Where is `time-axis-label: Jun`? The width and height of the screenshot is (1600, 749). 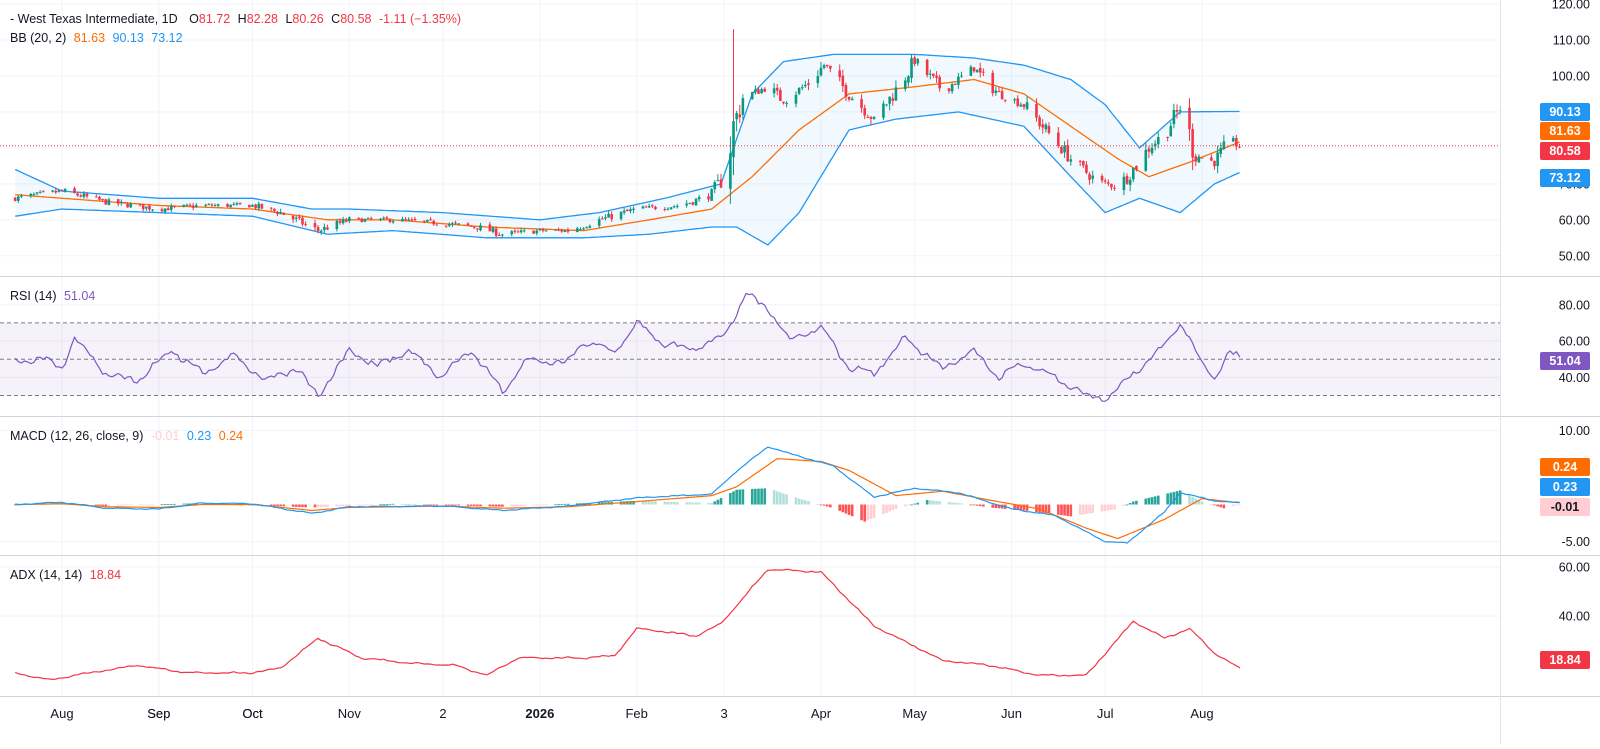
time-axis-label: Jun is located at coordinates (1011, 713).